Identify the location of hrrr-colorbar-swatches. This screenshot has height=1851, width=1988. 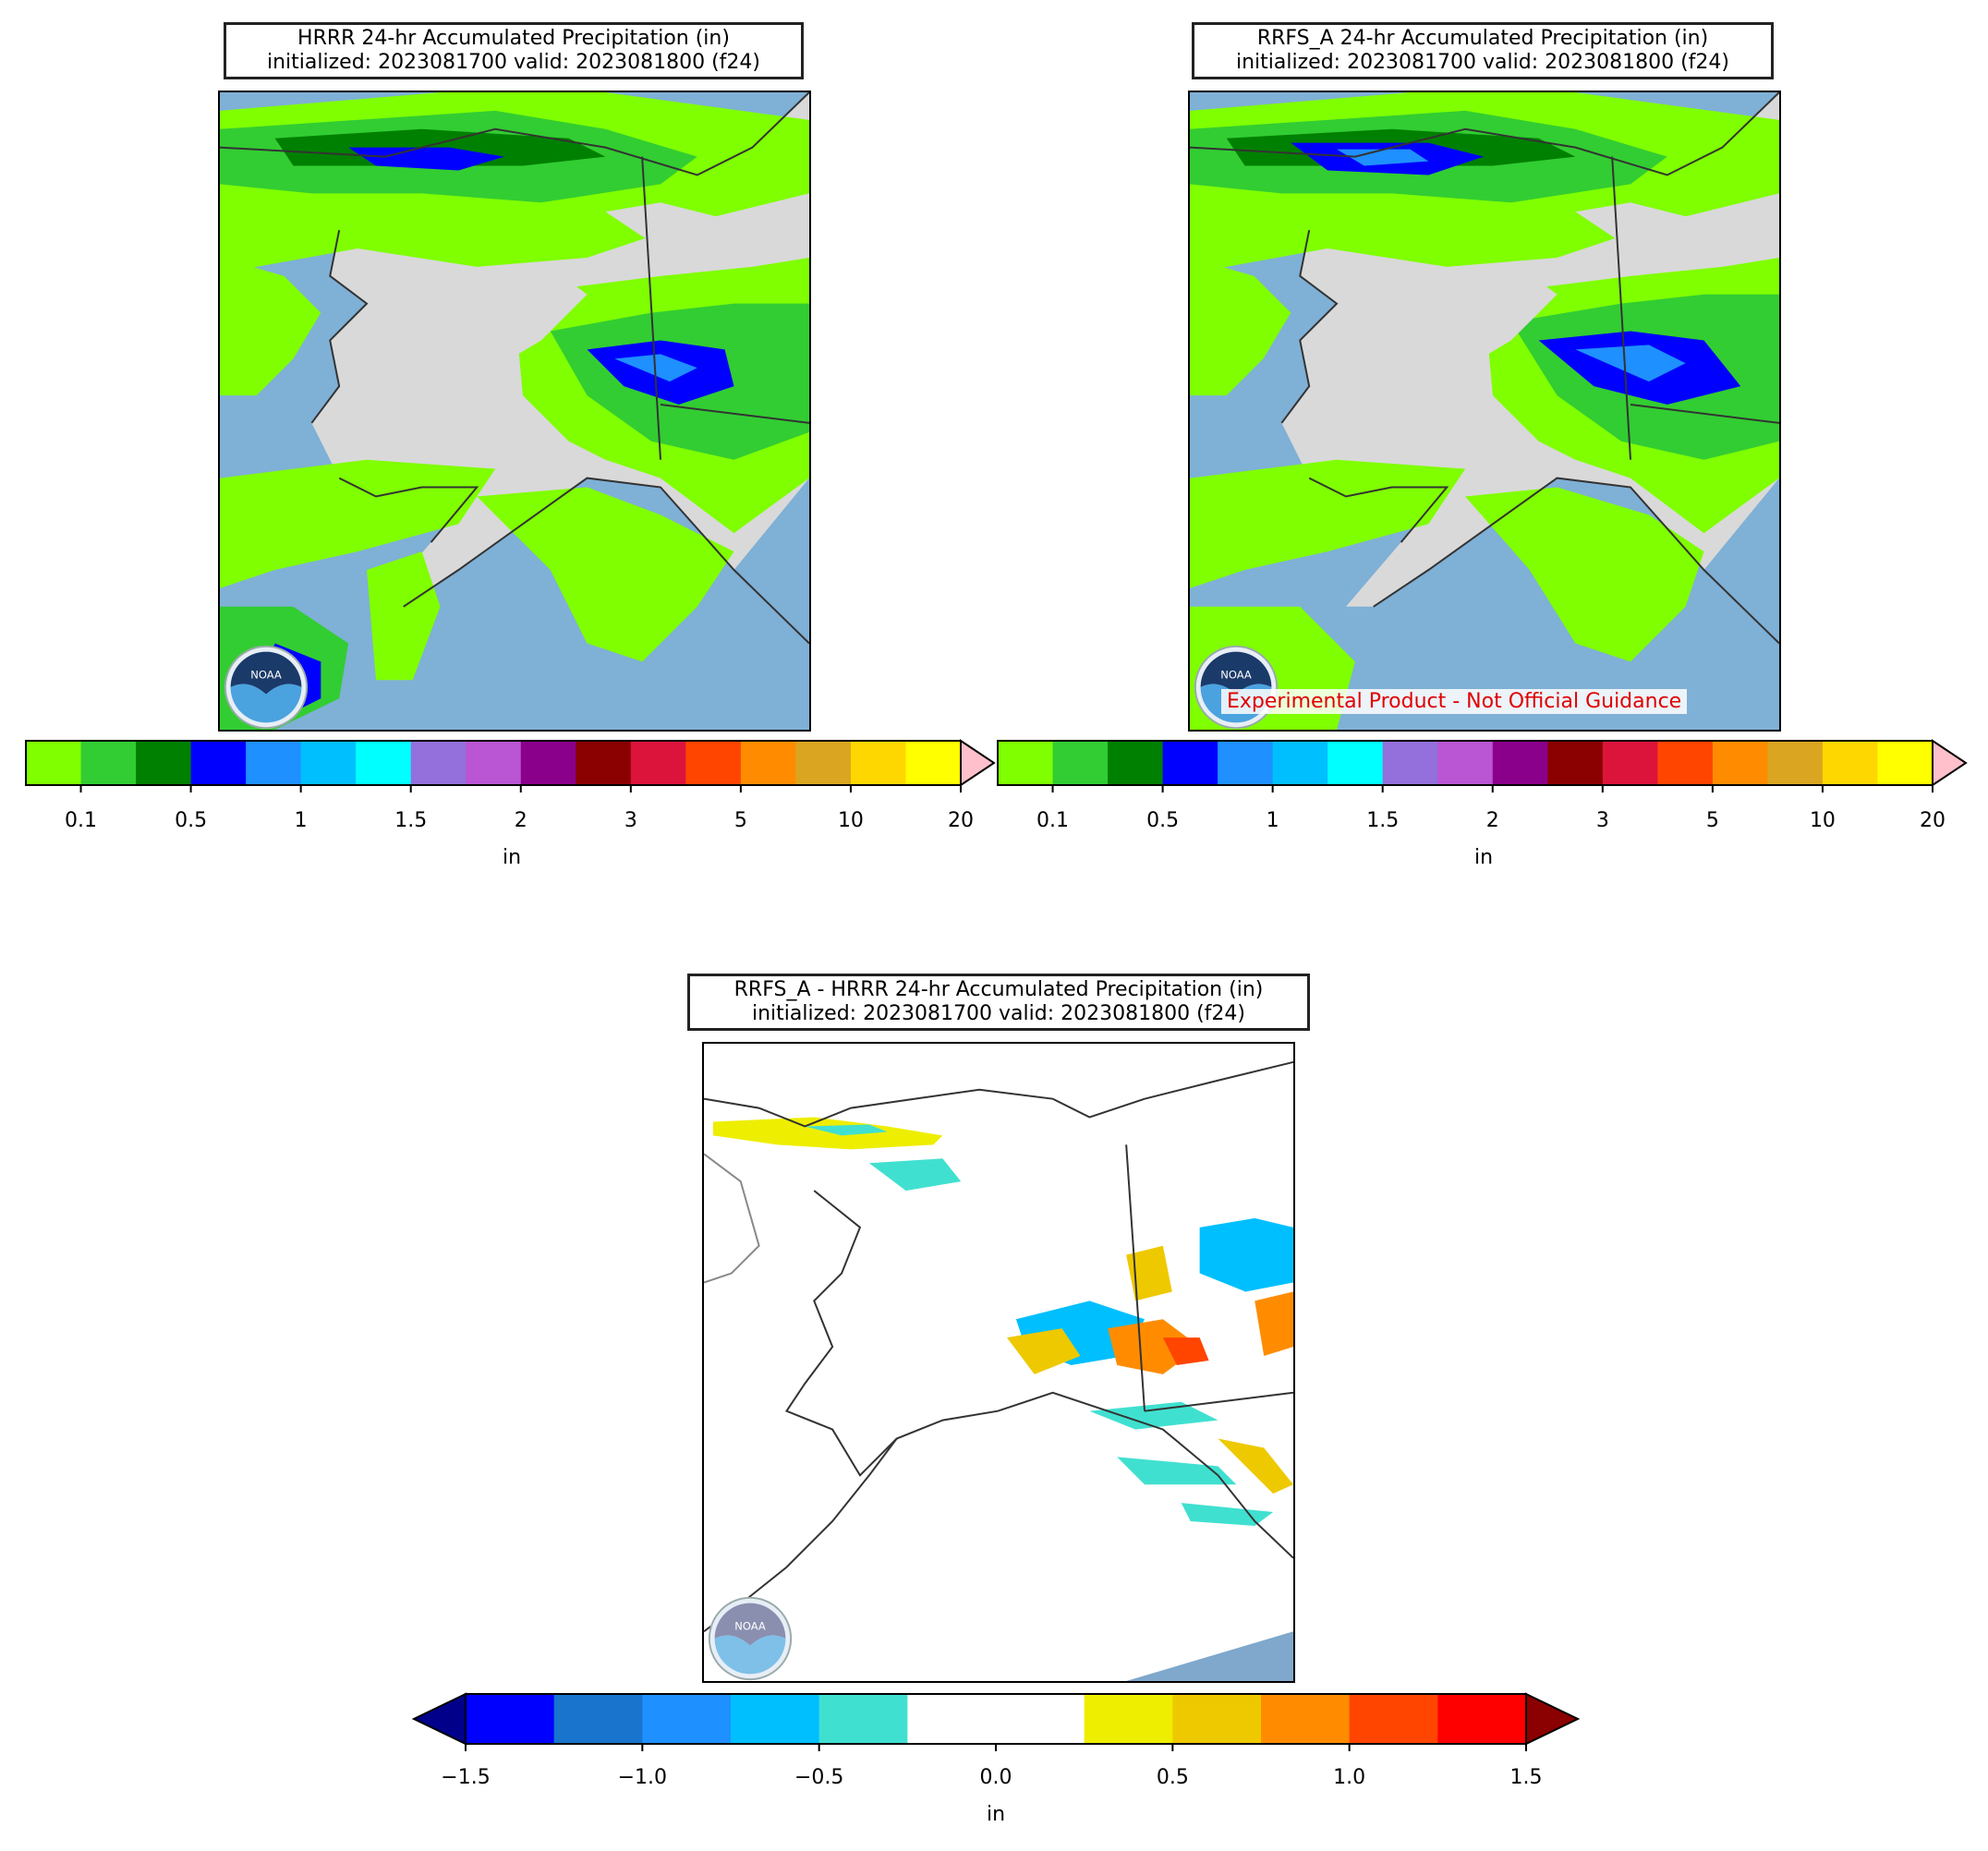
(510, 765).